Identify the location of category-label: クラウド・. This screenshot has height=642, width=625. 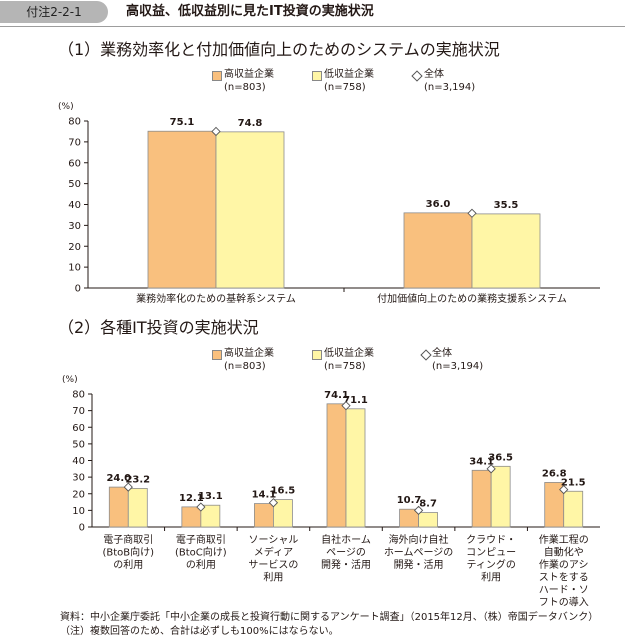
(491, 540).